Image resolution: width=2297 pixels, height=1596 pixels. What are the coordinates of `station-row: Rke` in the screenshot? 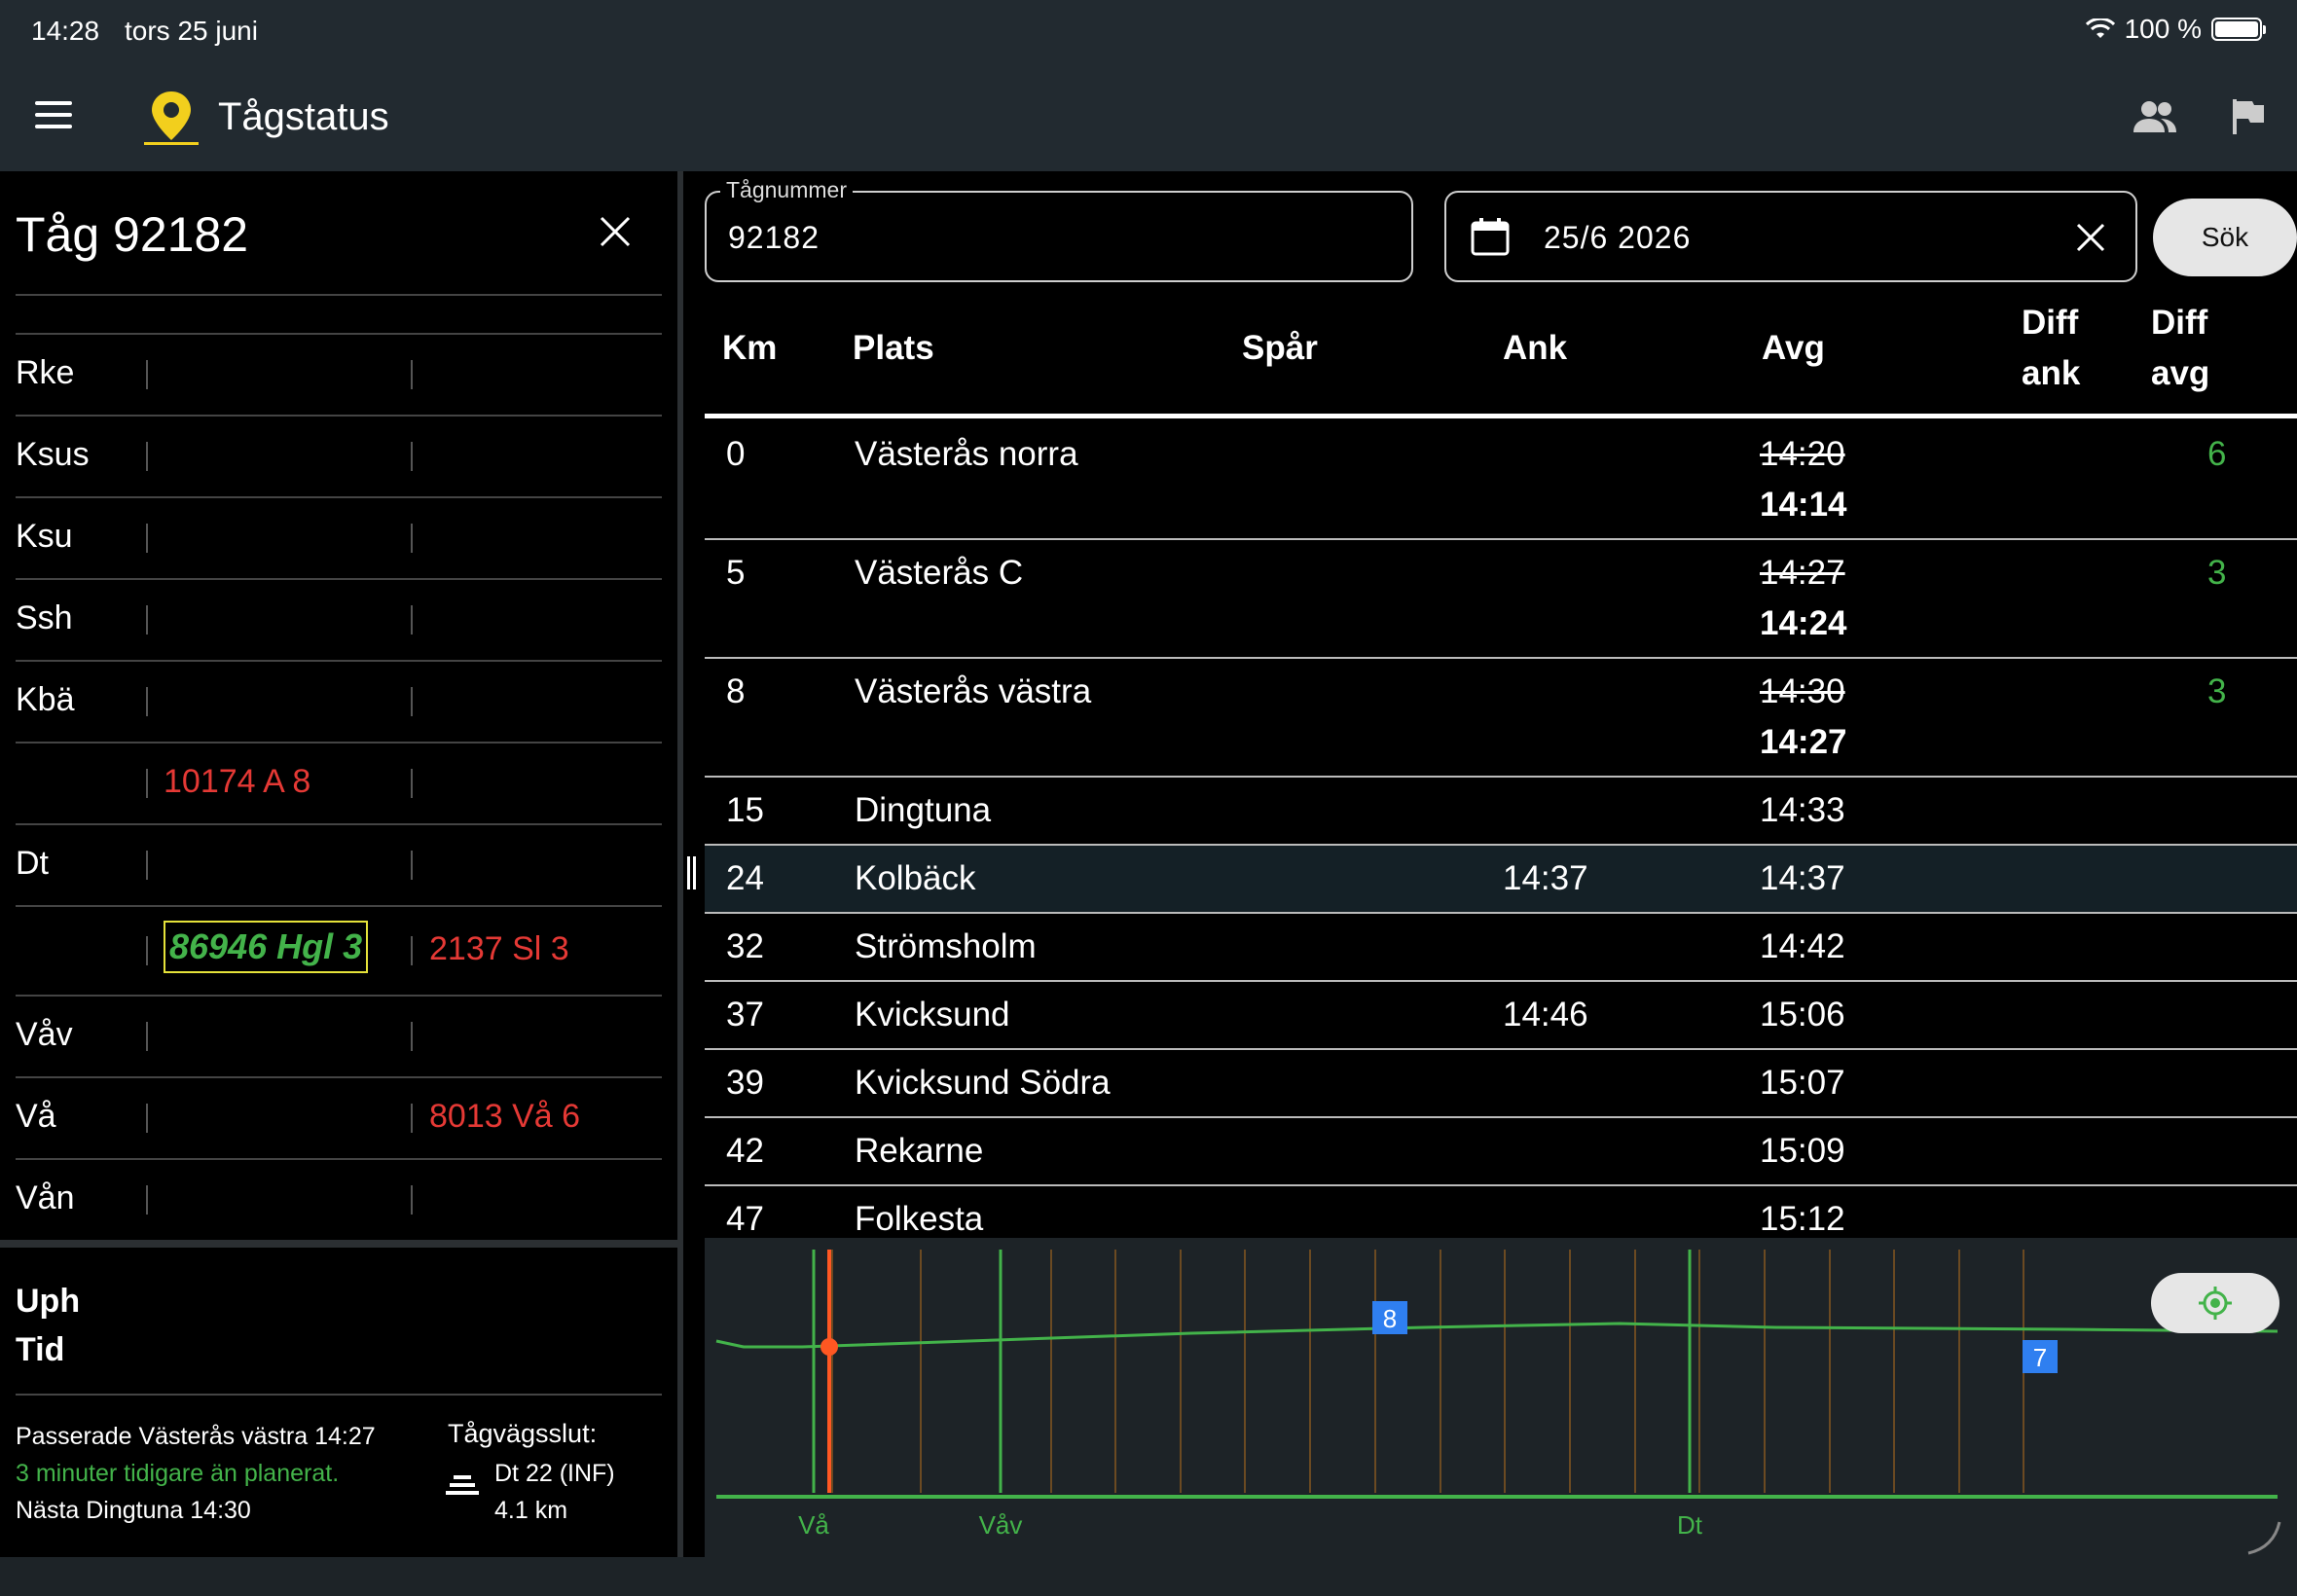 It's located at (339, 374).